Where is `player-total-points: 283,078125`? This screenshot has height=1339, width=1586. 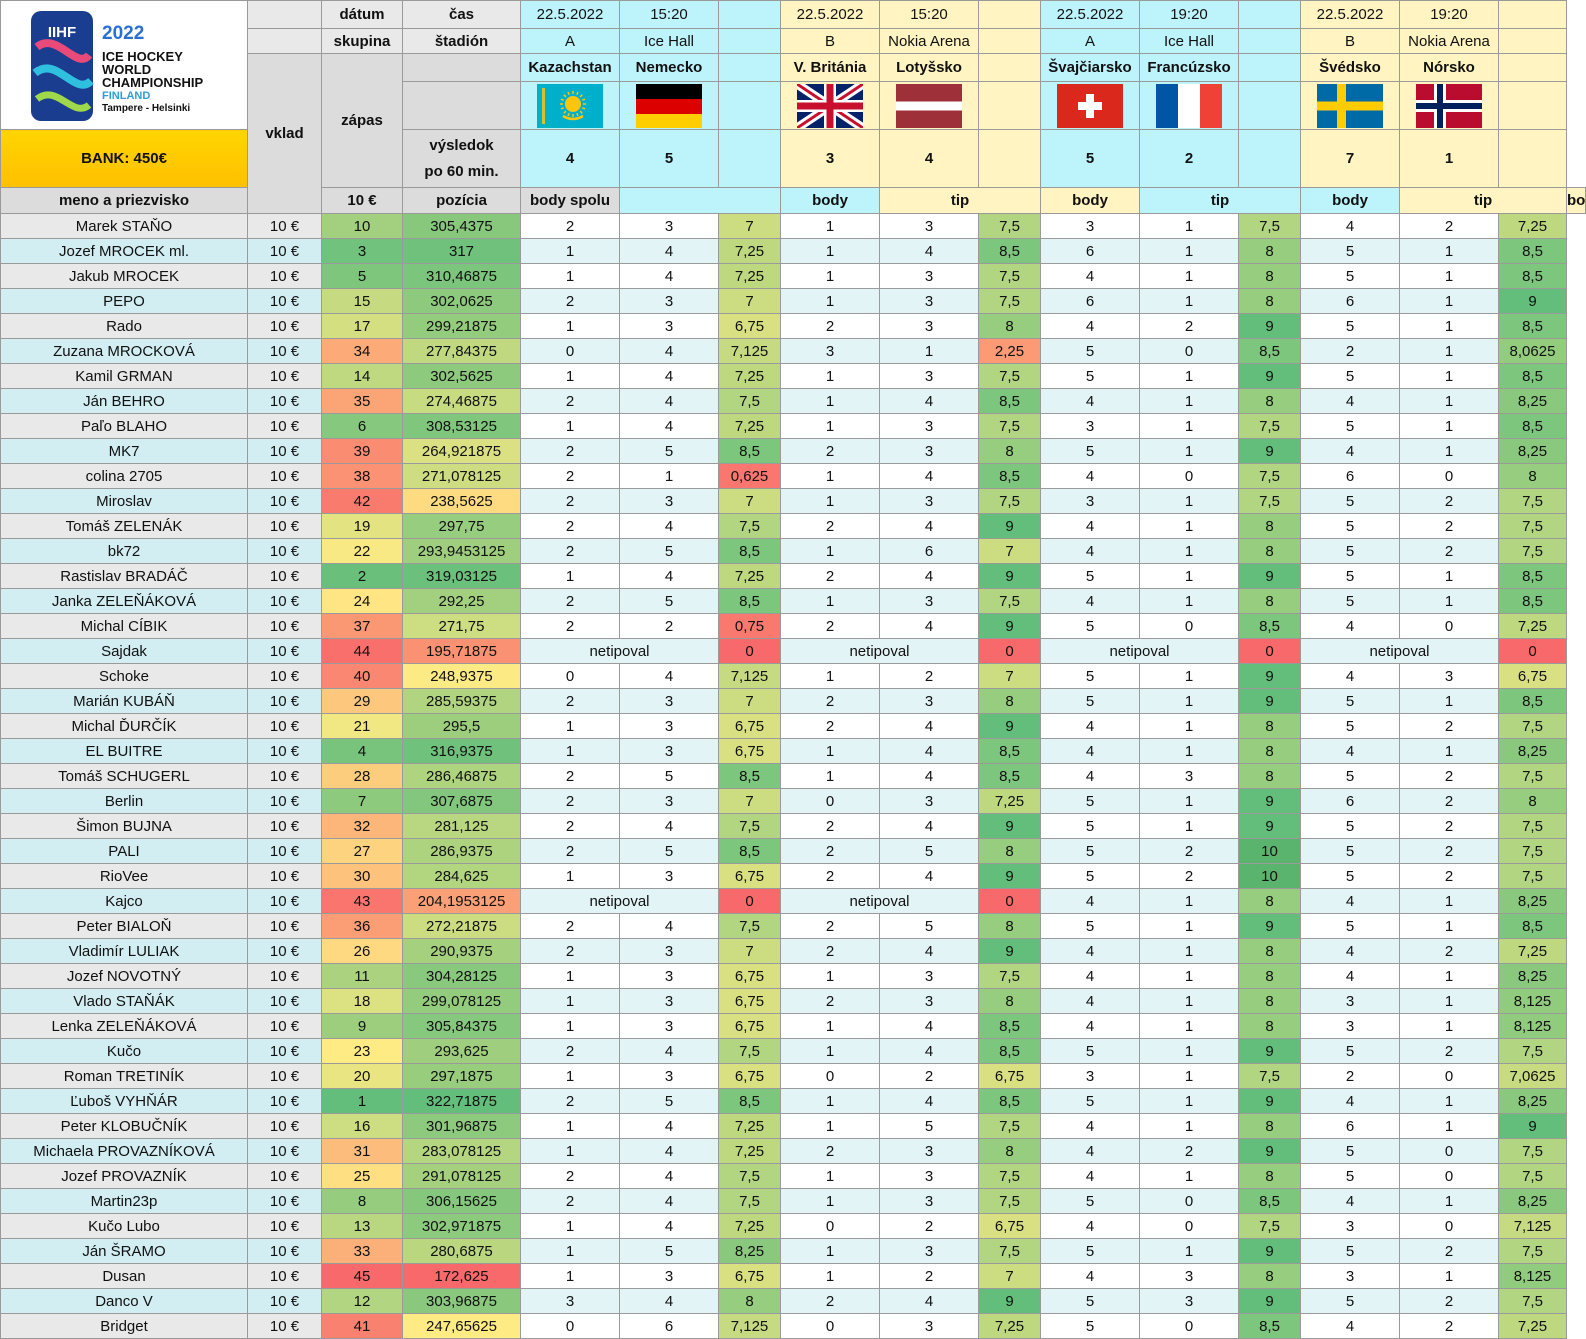
player-total-points: 283,078125 is located at coordinates (461, 1151).